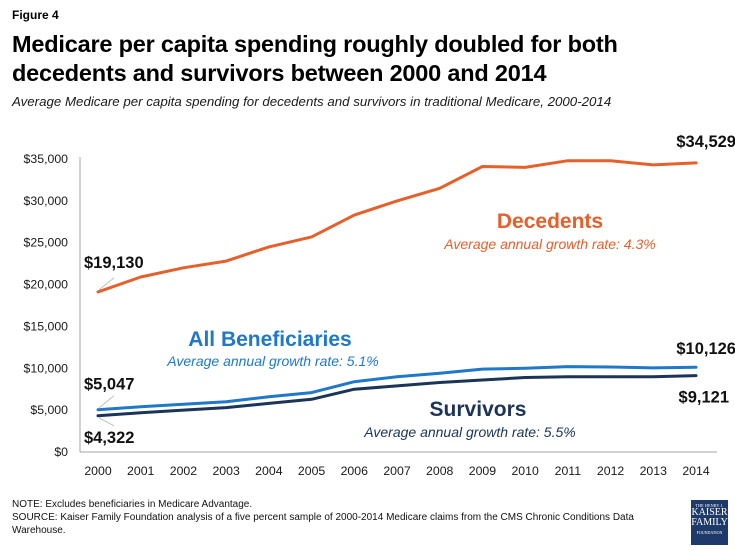 The width and height of the screenshot is (735, 551). I want to click on y-tick-label: $10,000, so click(46, 368).